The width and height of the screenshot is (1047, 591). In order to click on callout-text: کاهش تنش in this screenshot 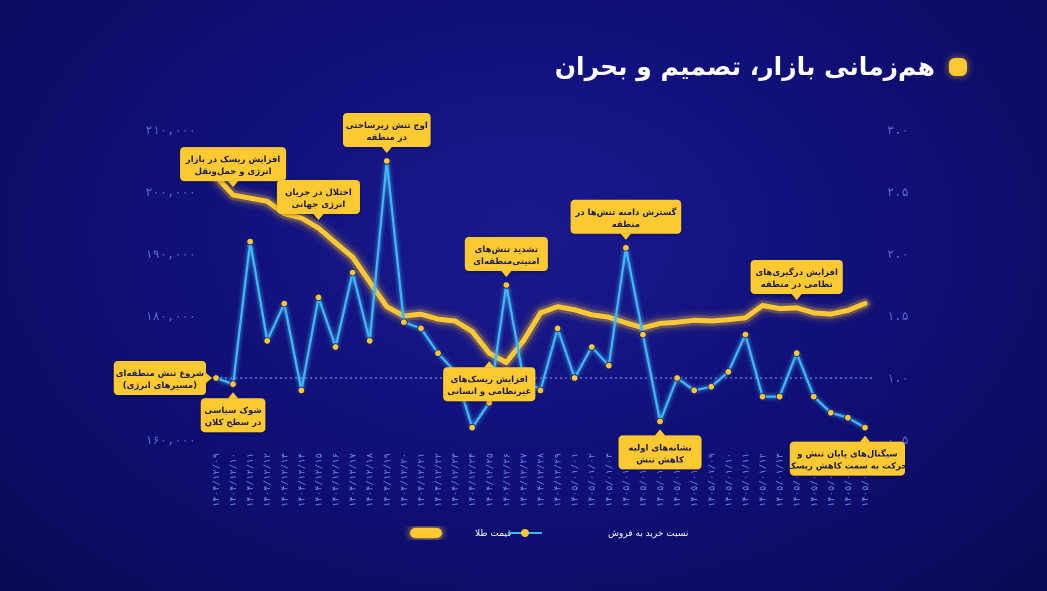, I will do `click(660, 460)`.